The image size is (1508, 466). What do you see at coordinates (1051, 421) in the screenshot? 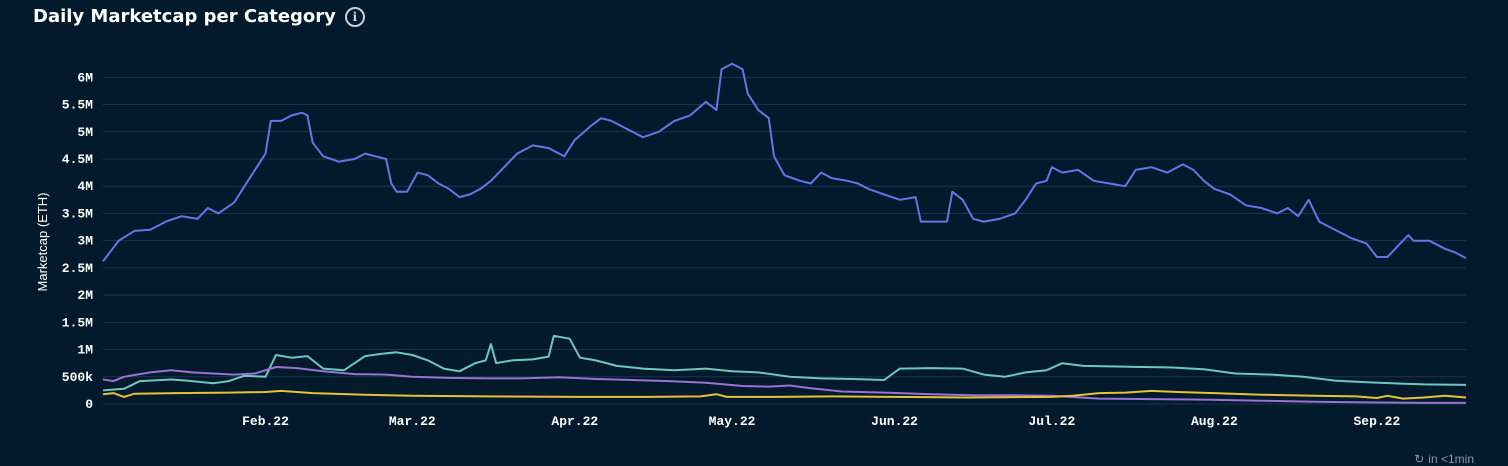
I see `x-tick-label: Jul.22` at bounding box center [1051, 421].